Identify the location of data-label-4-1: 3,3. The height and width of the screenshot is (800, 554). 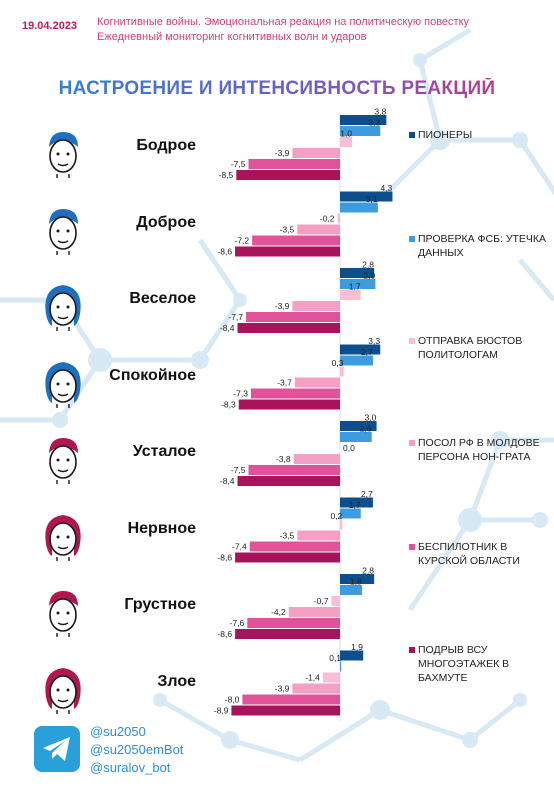
(374, 341).